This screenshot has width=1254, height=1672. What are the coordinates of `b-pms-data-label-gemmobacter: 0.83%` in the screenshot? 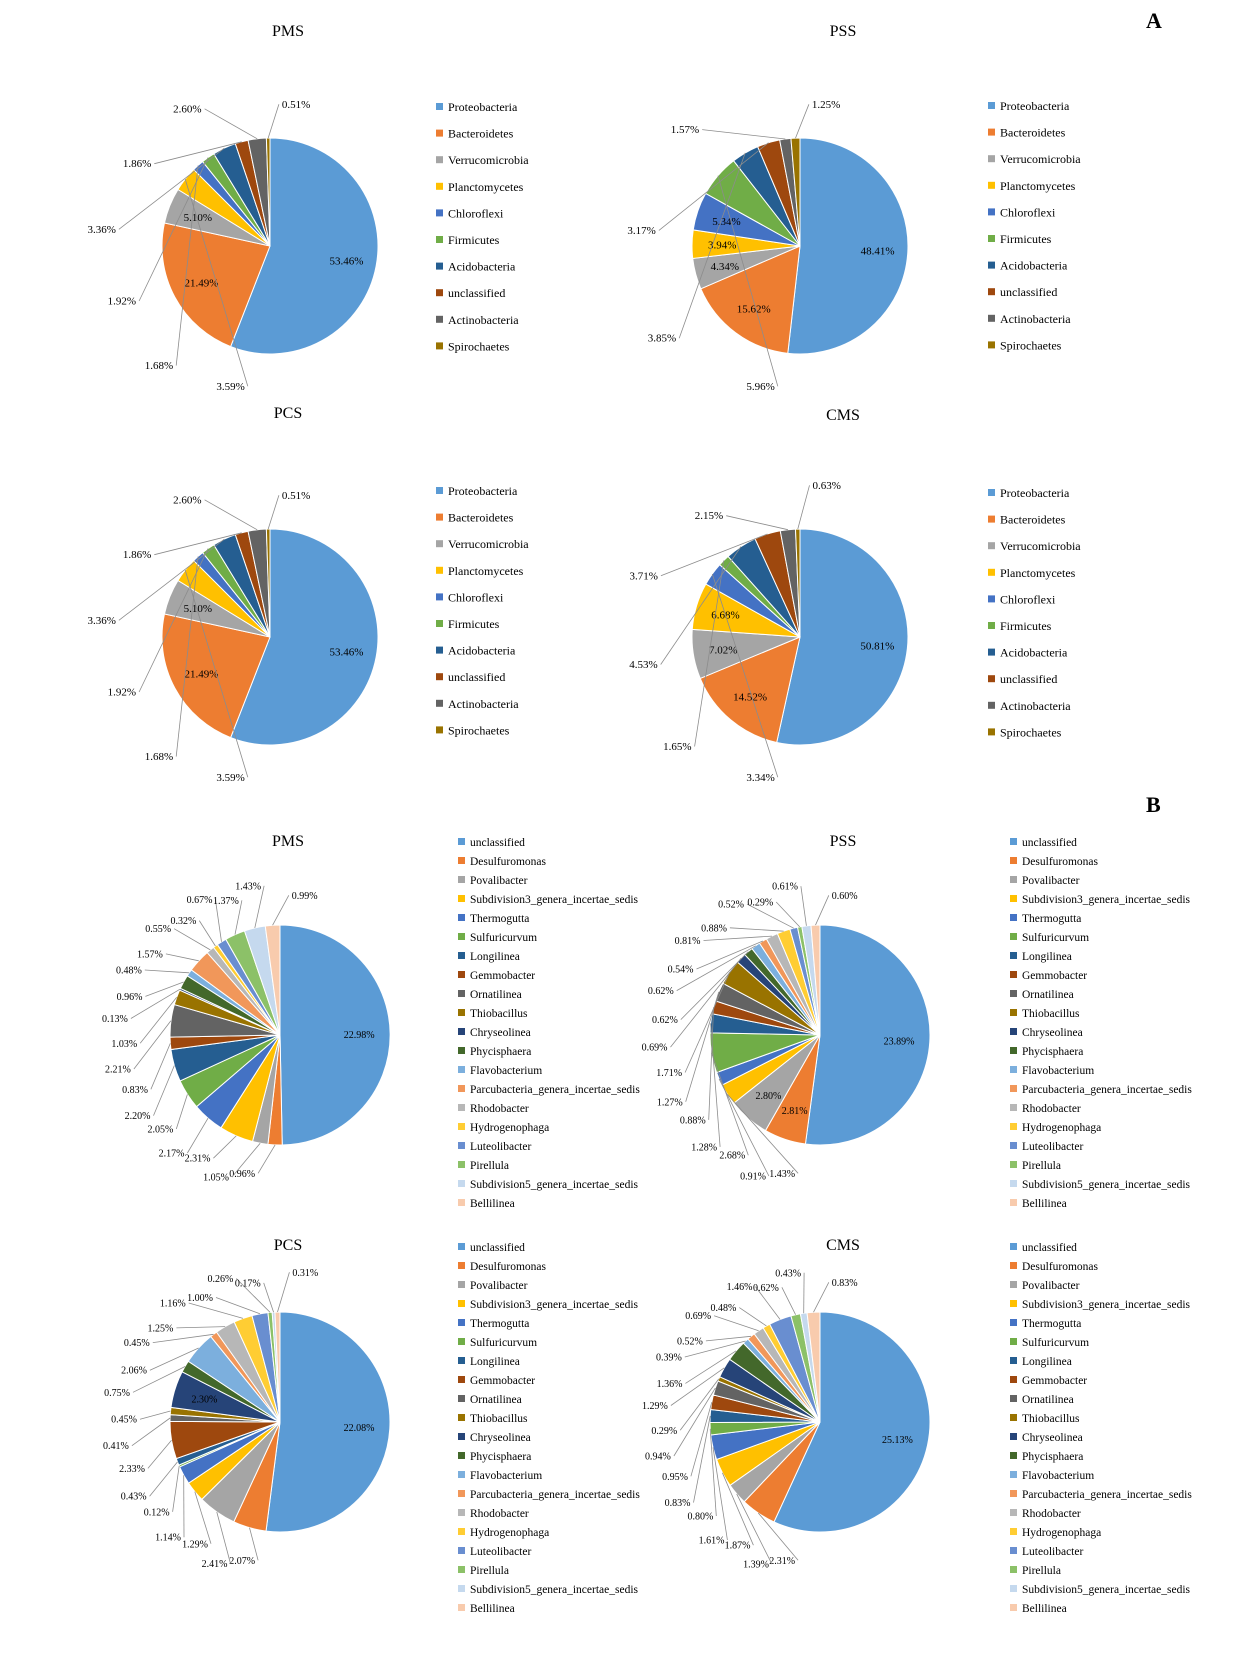 It's located at (135, 1090).